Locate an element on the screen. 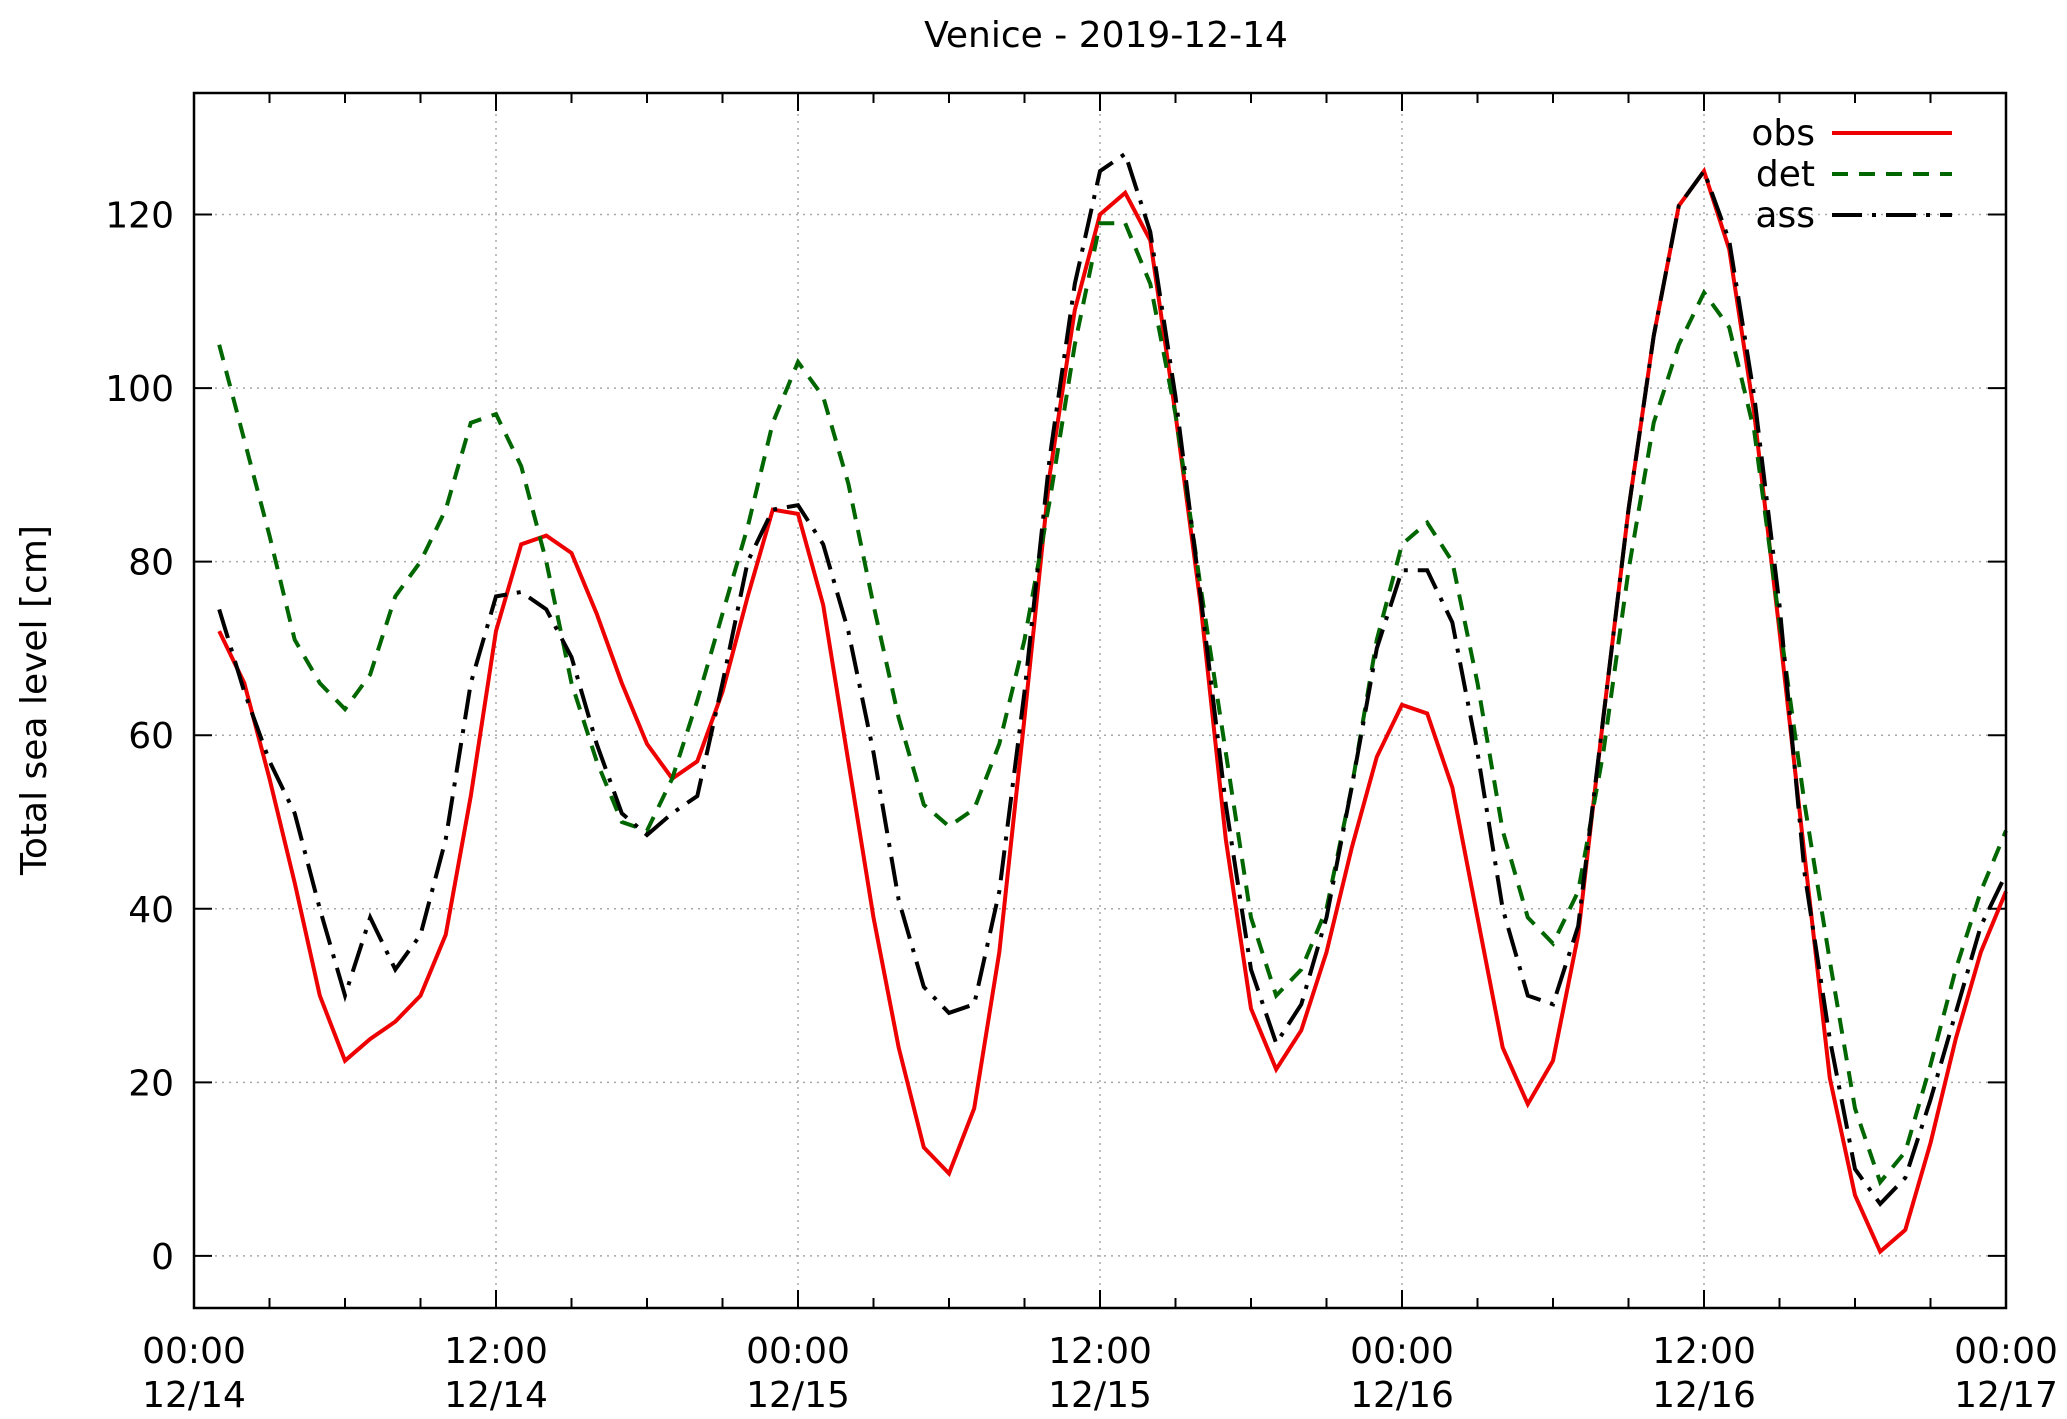 The image size is (2067, 1419). legend-label-obs: obs is located at coordinates (1783, 133).